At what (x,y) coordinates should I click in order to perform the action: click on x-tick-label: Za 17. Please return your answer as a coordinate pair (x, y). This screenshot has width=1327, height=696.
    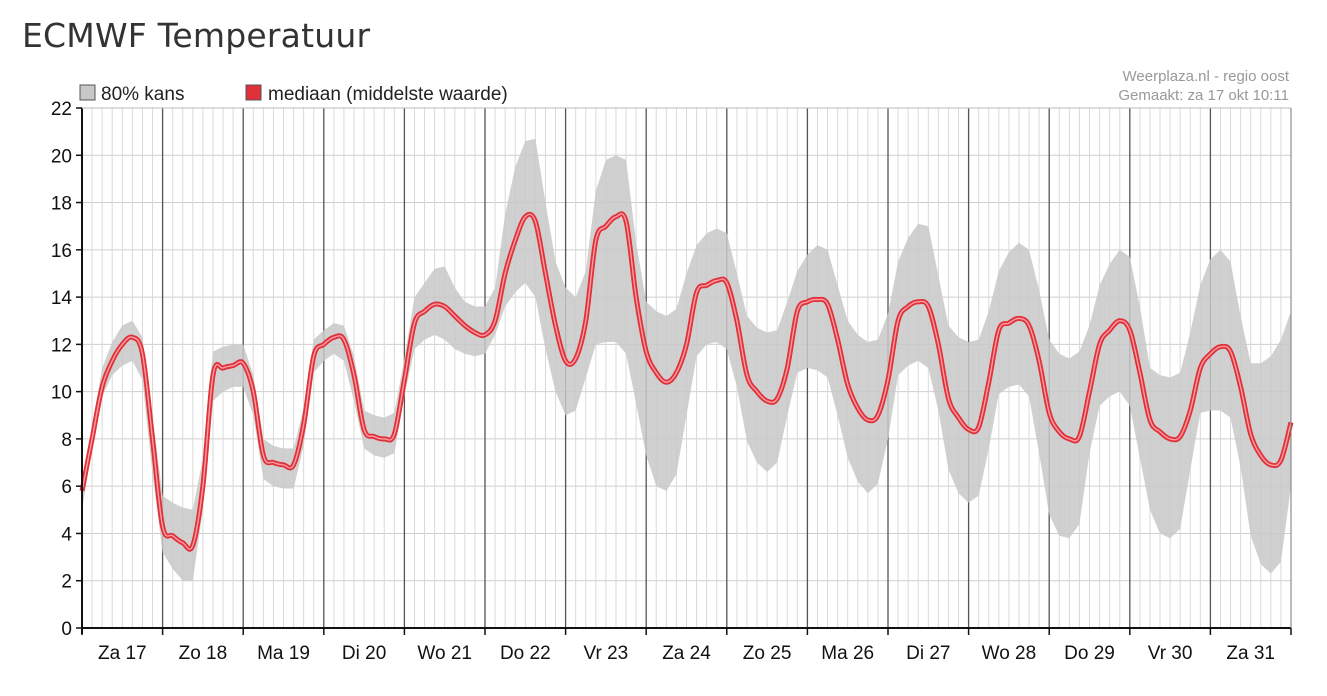
    Looking at the image, I should click on (122, 653).